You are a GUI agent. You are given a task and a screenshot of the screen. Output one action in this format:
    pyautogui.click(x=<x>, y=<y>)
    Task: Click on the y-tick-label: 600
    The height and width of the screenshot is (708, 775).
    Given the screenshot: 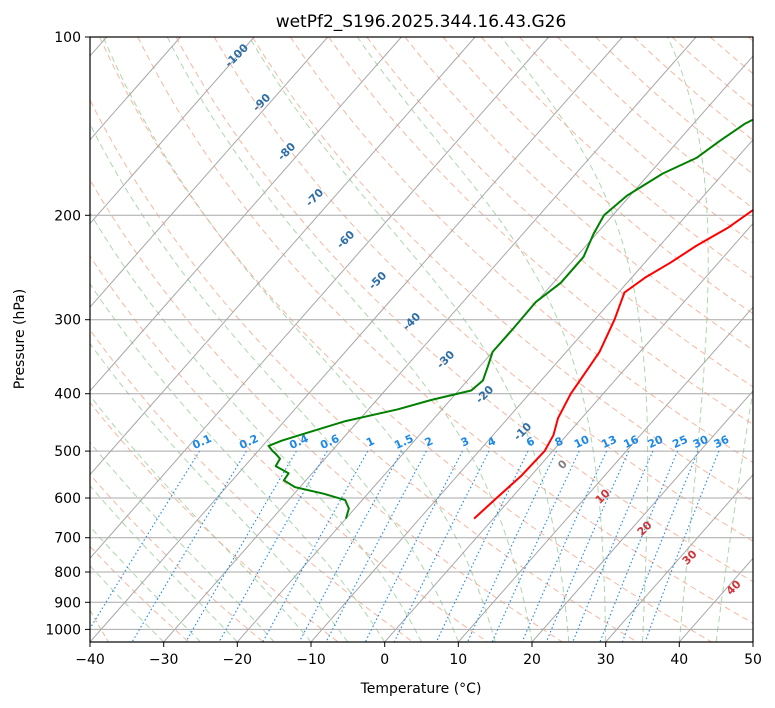 What is the action you would take?
    pyautogui.click(x=67, y=499)
    